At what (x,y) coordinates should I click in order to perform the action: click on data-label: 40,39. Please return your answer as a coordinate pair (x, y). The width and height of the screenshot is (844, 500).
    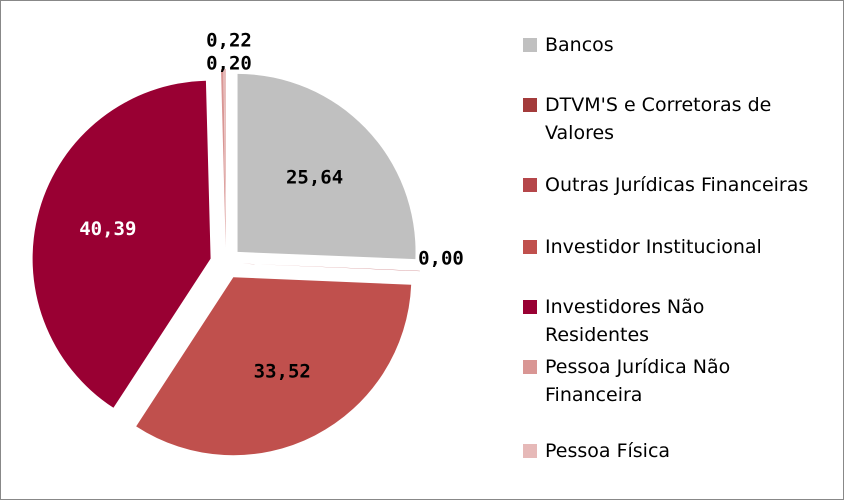
    Looking at the image, I should click on (107, 229).